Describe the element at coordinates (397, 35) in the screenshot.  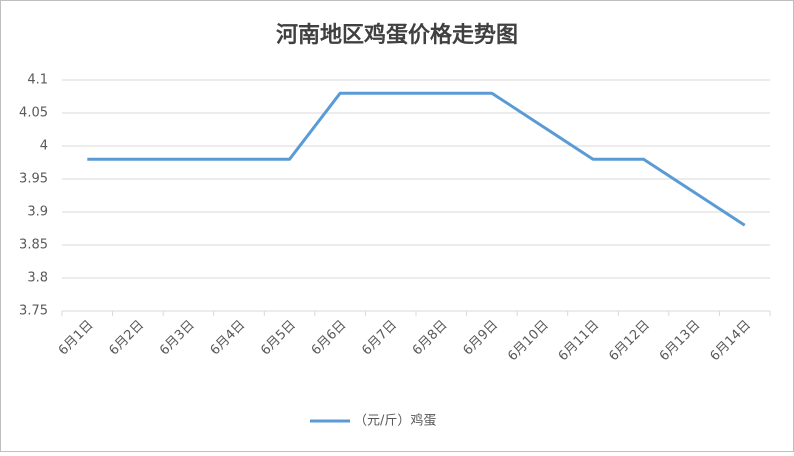
I see `chart-title: 河南地区鸡蛋价格走势图` at that location.